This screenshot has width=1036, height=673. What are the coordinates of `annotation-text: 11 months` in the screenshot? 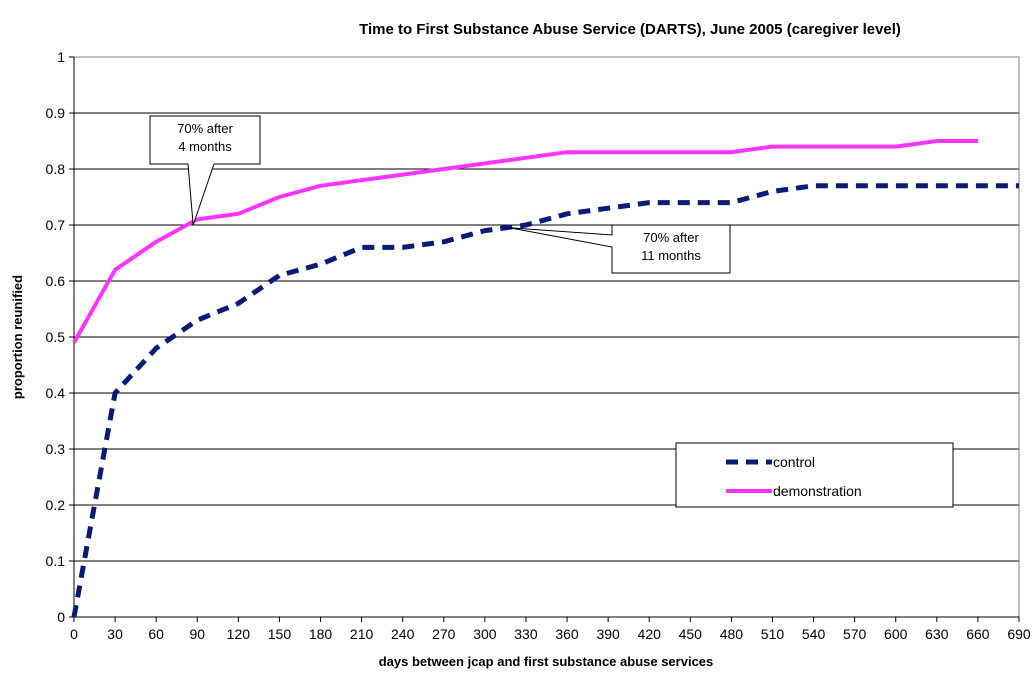 It's located at (671, 255).